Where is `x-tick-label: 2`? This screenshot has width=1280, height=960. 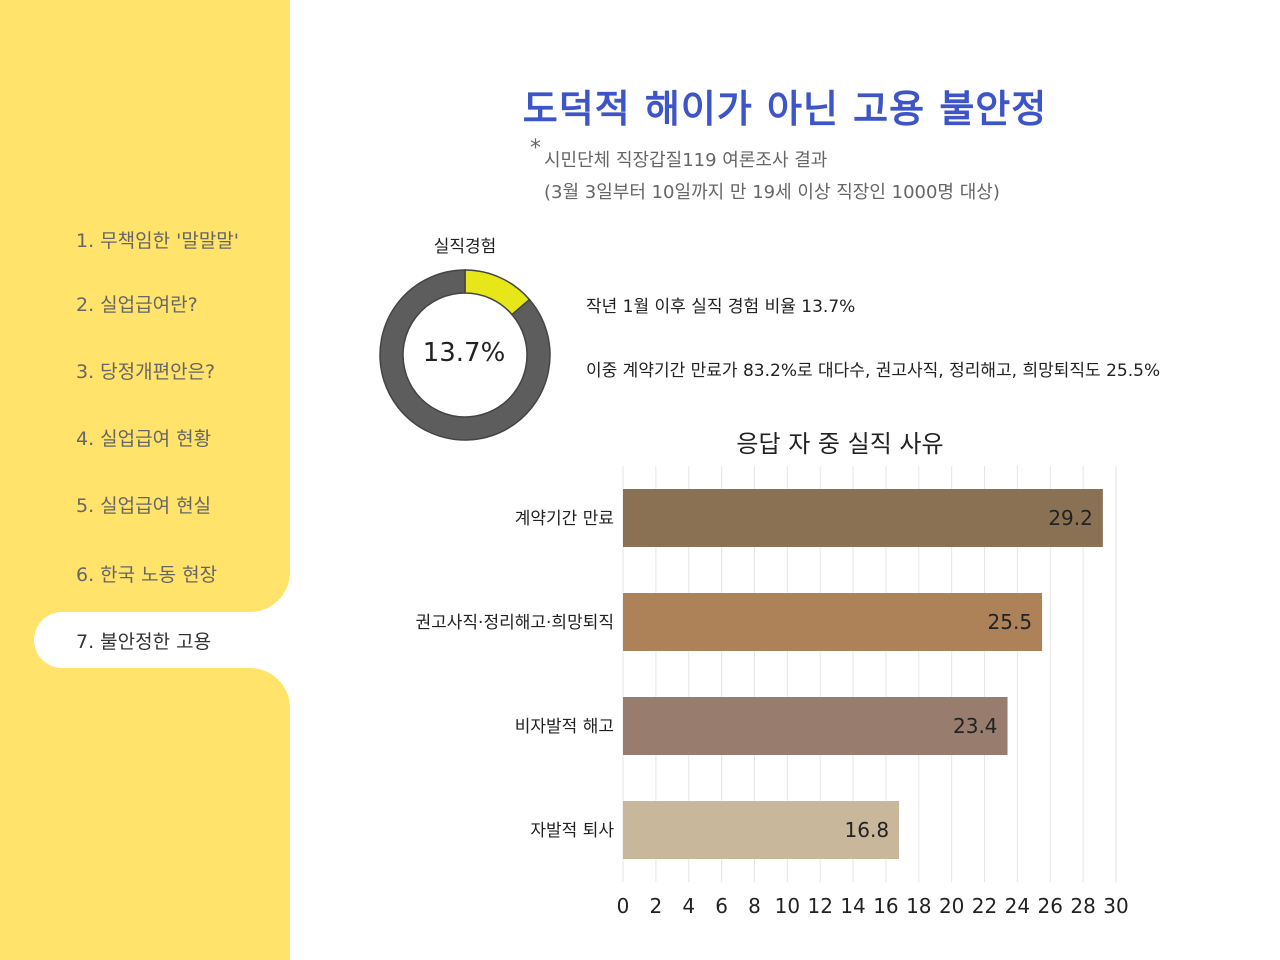 x-tick-label: 2 is located at coordinates (655, 906).